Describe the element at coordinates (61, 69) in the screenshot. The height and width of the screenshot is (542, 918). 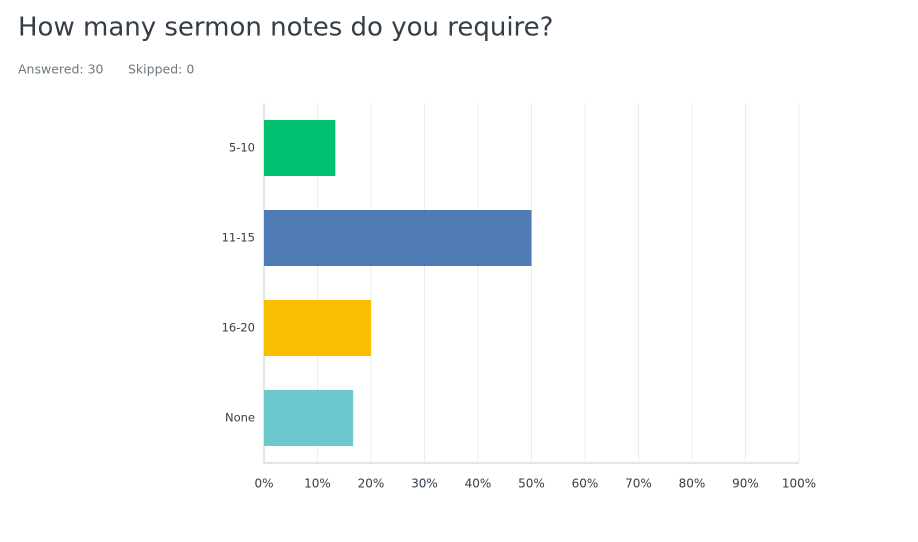
I see `answered-count: Answered: 30` at that location.